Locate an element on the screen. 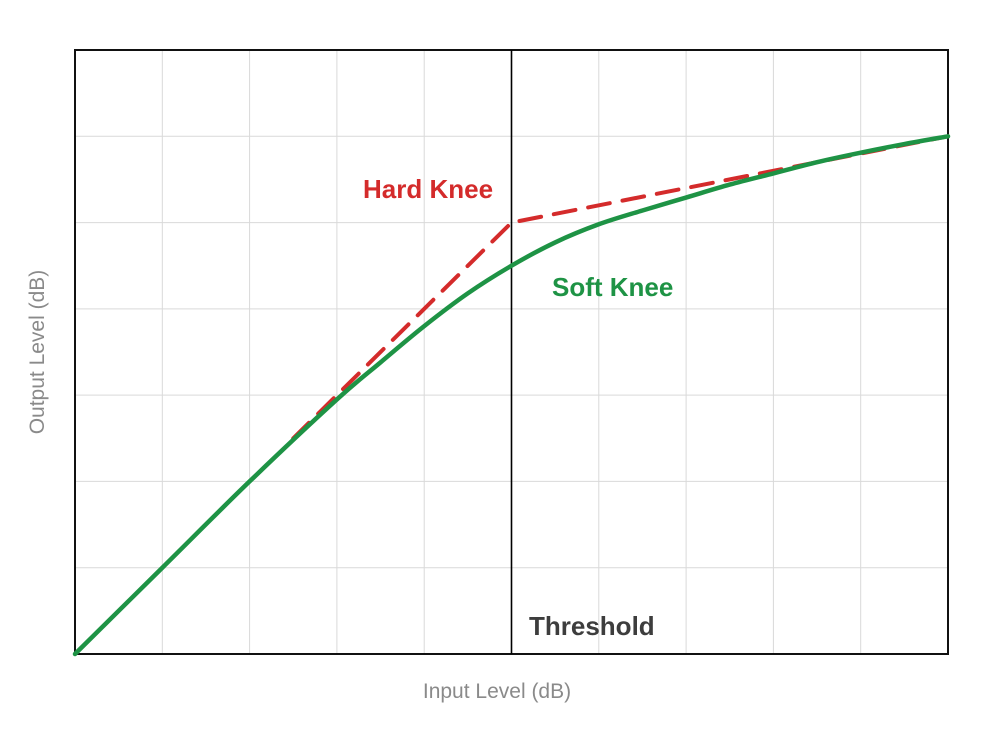 The height and width of the screenshot is (730, 1000). hard-knee-annotation: Hard Knee is located at coordinates (428, 189).